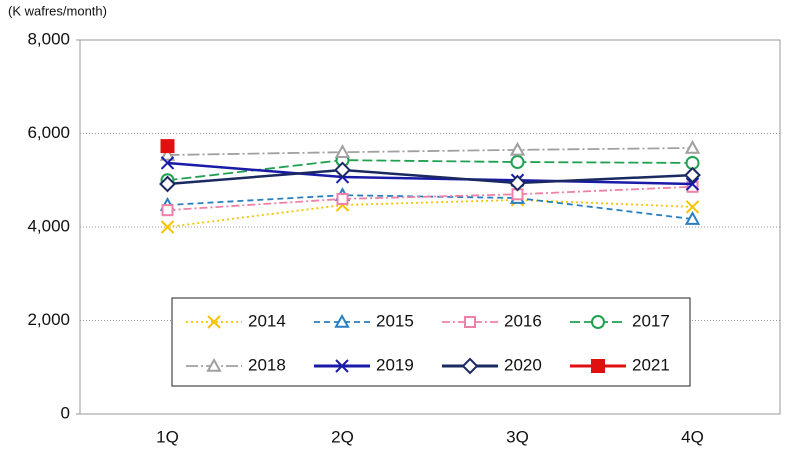  I want to click on legend-label: 2021, so click(651, 364).